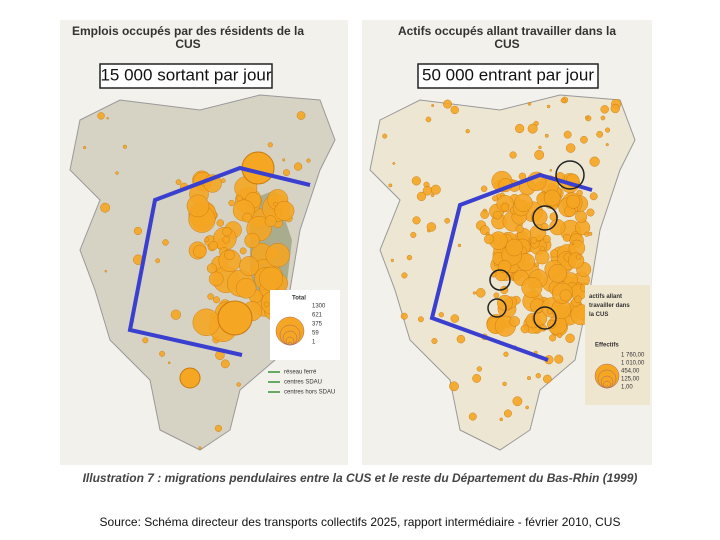 The width and height of the screenshot is (720, 540). I want to click on legend-item: centres hors SDAU, so click(309, 393).